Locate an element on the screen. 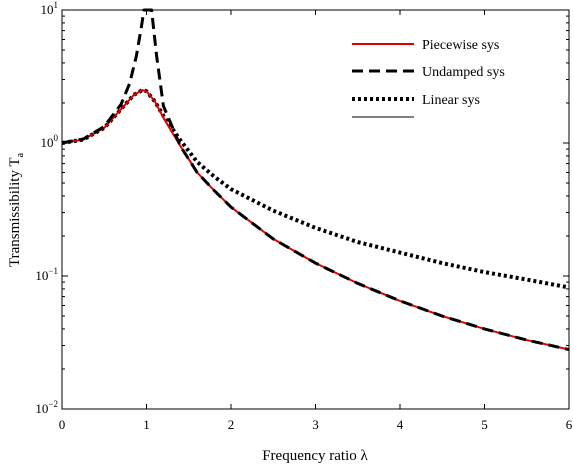 This screenshot has width=574, height=467. legend: Piecewise sys Undamped sys Linear sys is located at coordinates (451, 74).